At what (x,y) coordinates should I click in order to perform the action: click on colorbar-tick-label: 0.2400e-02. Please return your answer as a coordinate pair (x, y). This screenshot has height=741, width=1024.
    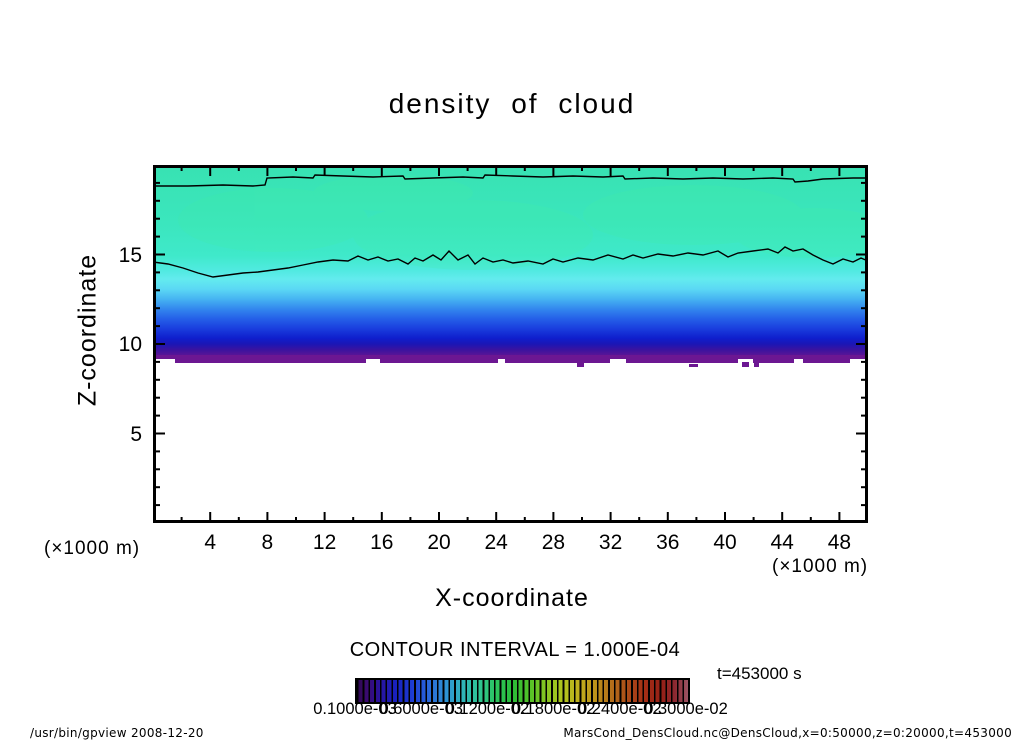
    Looking at the image, I should click on (620, 709).